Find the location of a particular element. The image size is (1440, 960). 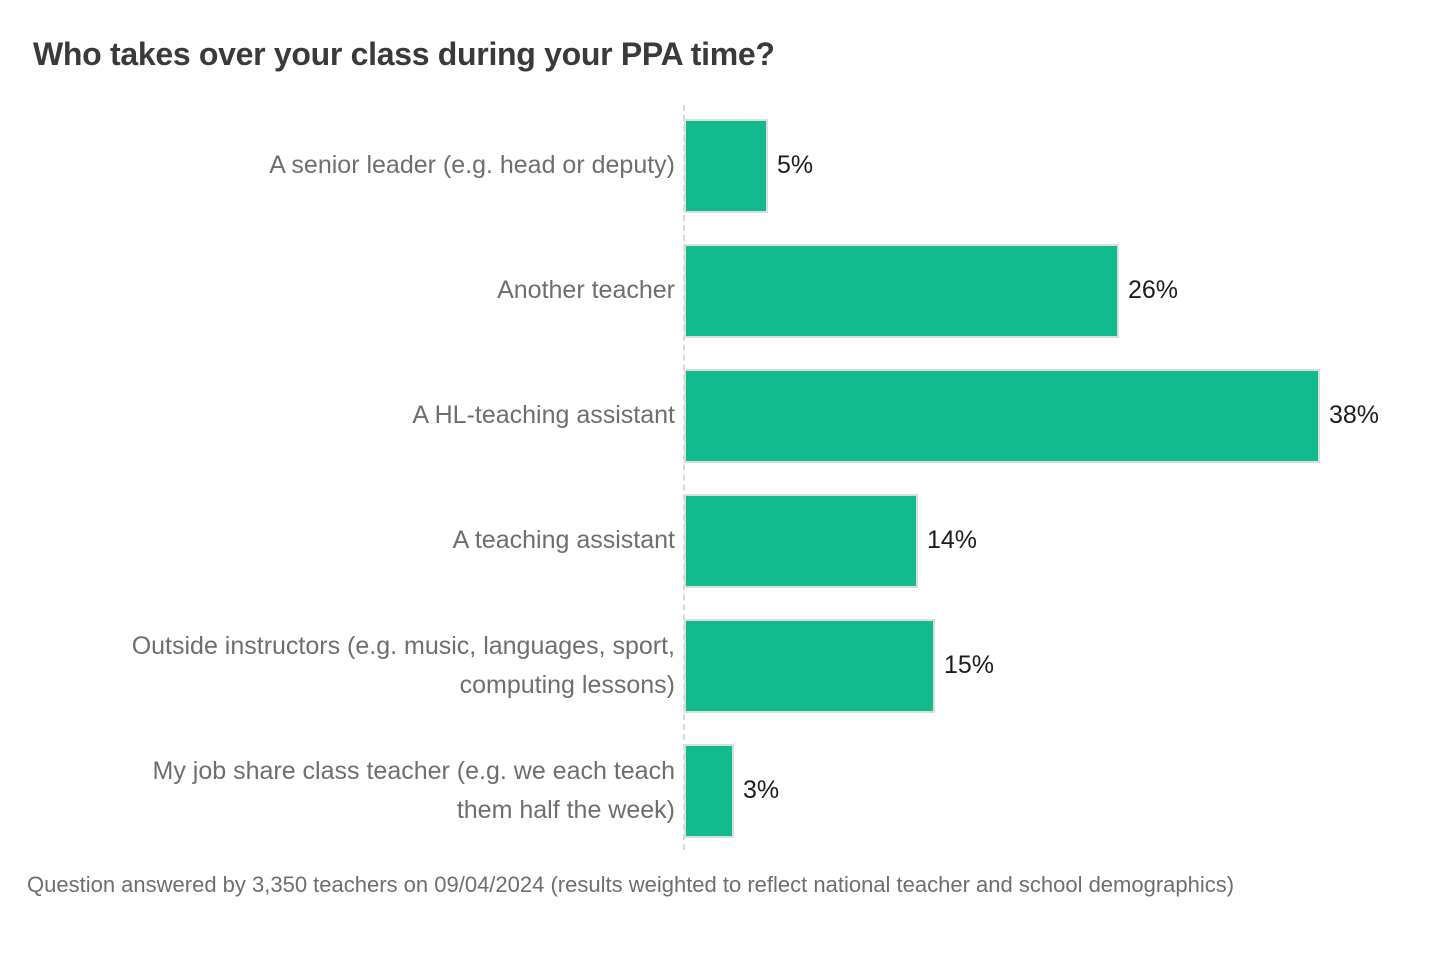

chart-row: A HL-teaching assistant 38% is located at coordinates (720, 415).